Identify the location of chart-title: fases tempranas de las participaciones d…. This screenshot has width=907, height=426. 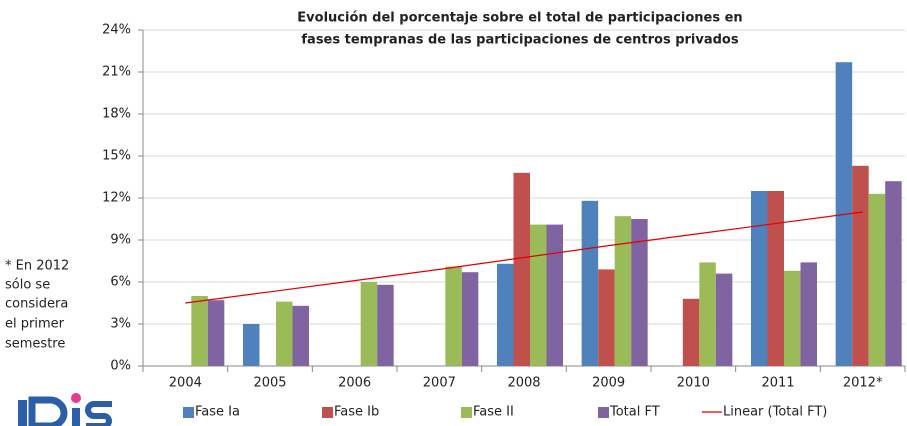
(519, 40).